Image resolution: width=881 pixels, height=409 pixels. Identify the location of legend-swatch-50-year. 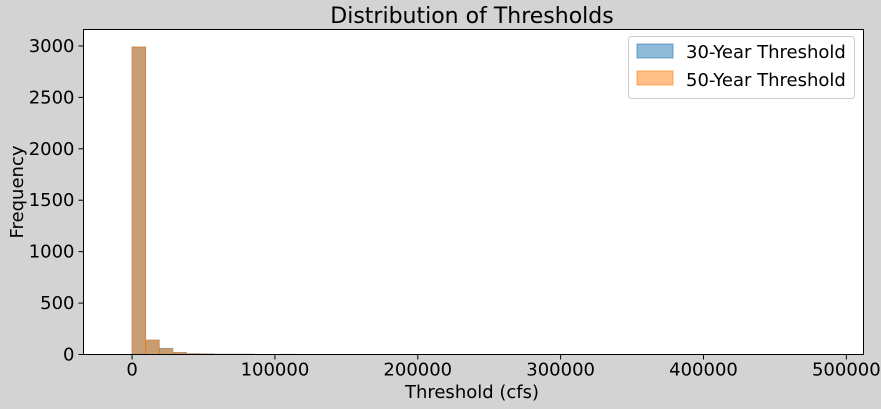
(655, 78).